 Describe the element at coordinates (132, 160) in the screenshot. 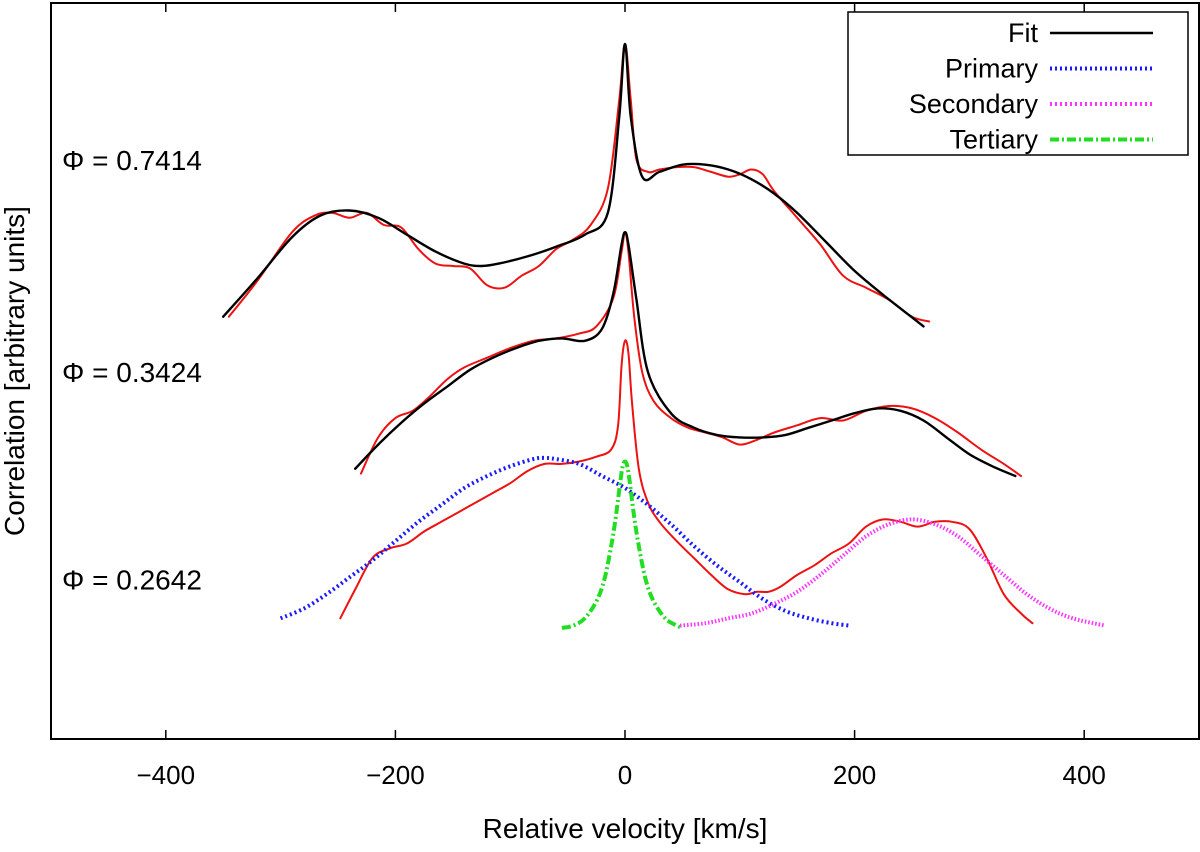

I see `phase-label: Φ = 0.7414` at that location.